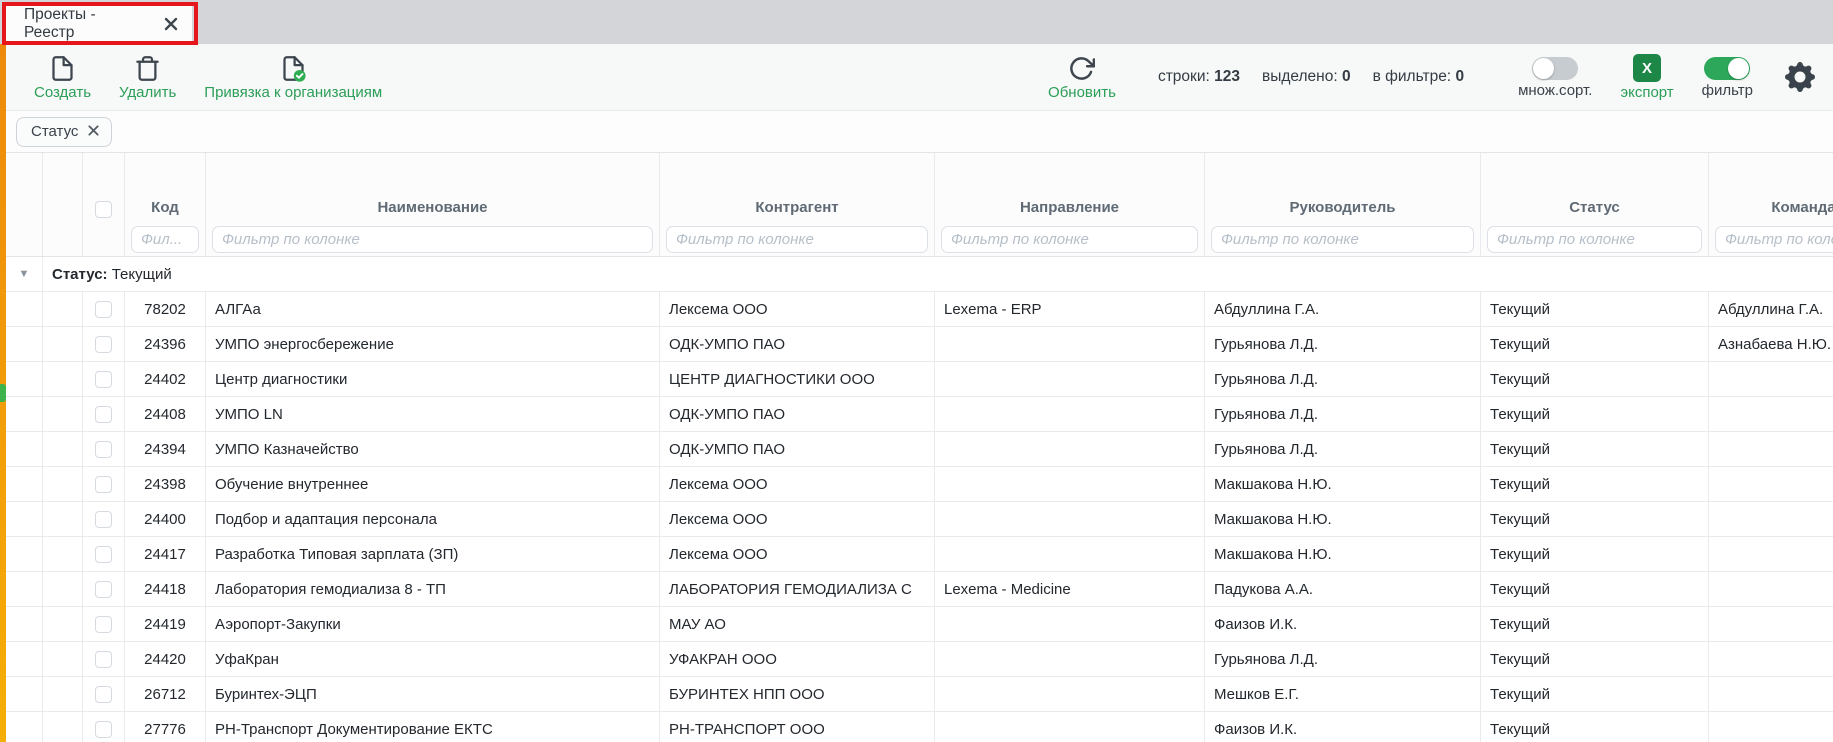 The height and width of the screenshot is (742, 1833). What do you see at coordinates (1082, 77) in the screenshot?
I see `refresh-button: Обновить` at bounding box center [1082, 77].